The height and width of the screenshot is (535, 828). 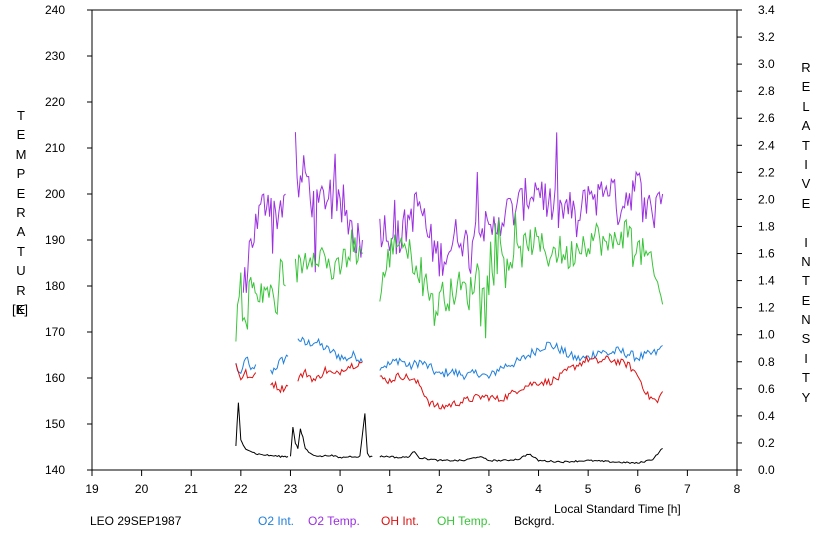 I want to click on legend-entry: O2 Temp., so click(x=334, y=521).